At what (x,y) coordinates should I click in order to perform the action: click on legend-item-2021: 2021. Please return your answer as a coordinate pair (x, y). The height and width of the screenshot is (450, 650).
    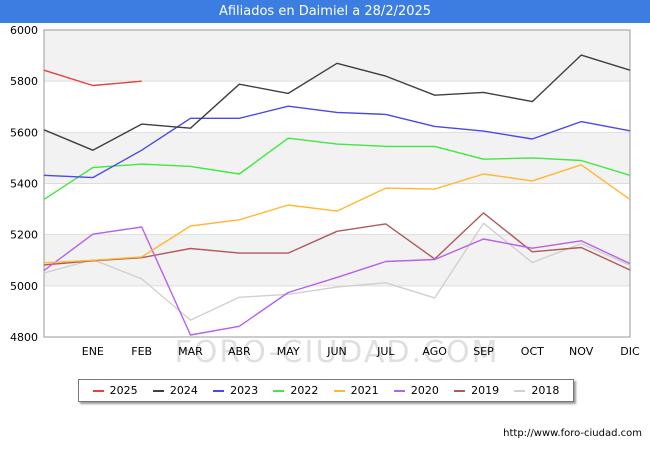
    Looking at the image, I should click on (356, 390).